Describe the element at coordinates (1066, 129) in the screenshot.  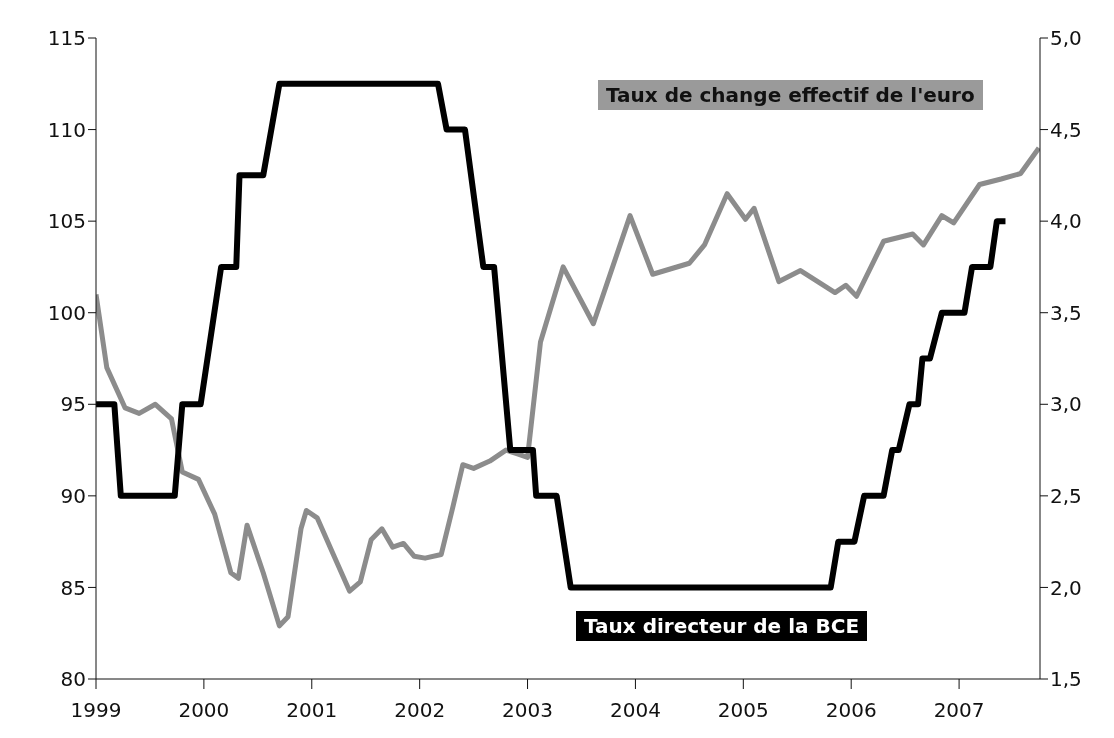
I see `y2-tick-label: 4,5` at that location.